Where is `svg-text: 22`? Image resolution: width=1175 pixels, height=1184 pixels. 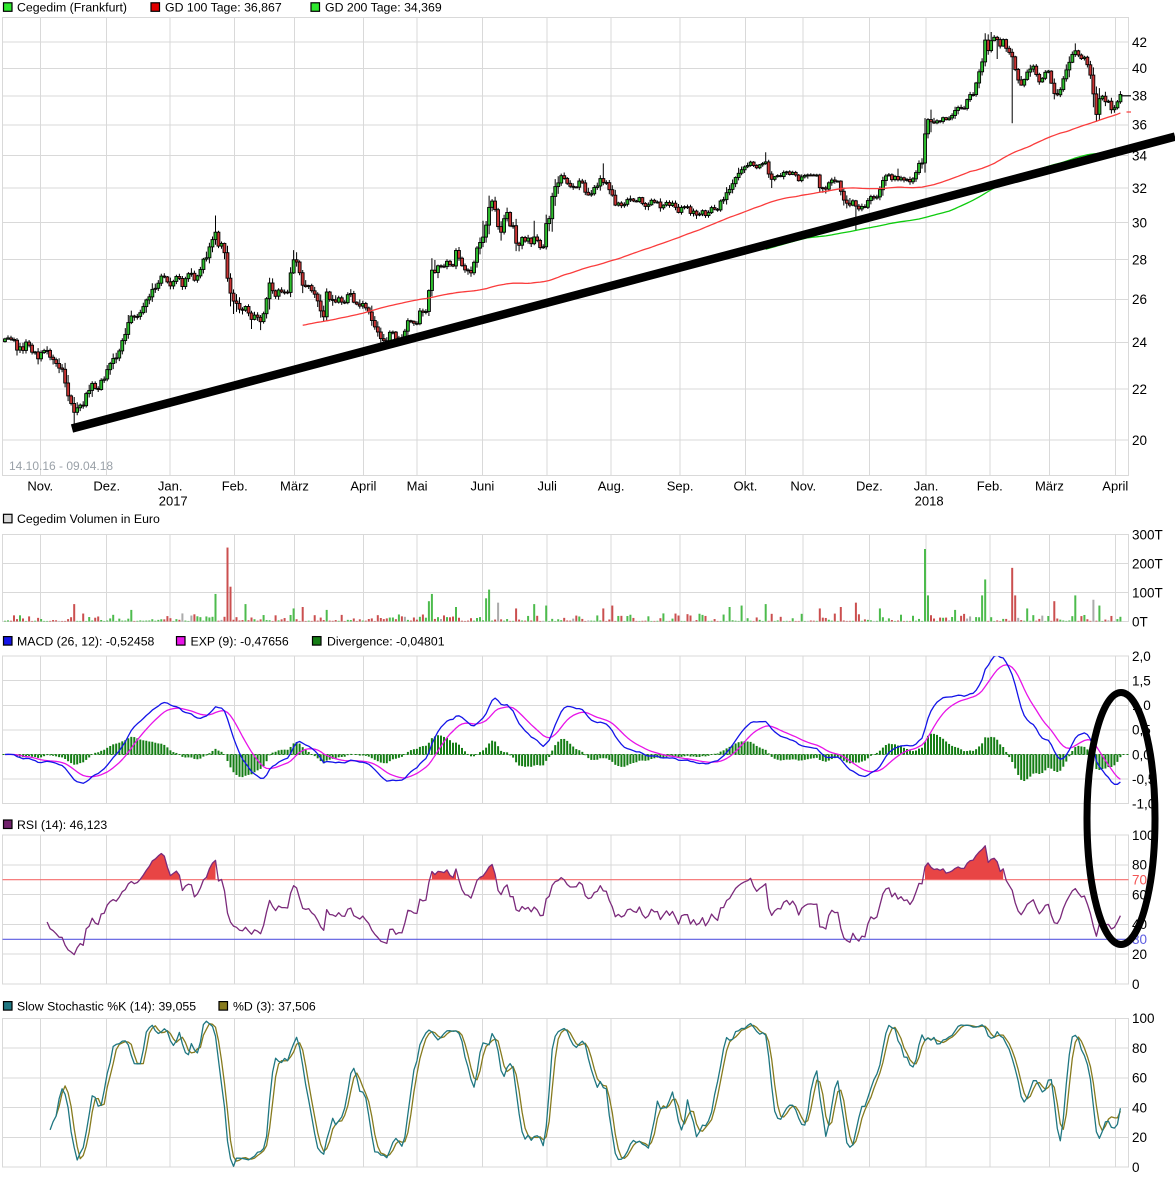
svg-text: 22 is located at coordinates (1139, 389).